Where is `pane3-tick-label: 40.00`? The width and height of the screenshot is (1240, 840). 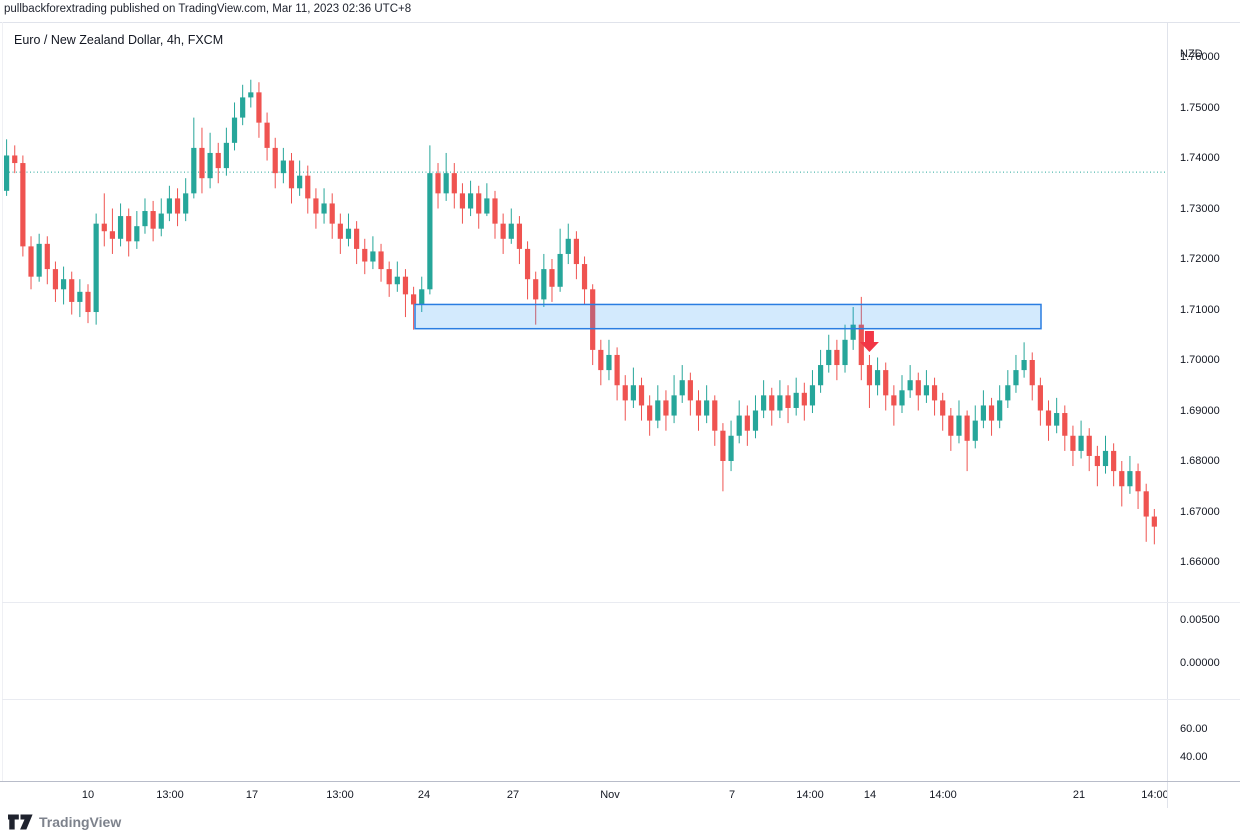 pane3-tick-label: 40.00 is located at coordinates (1194, 757).